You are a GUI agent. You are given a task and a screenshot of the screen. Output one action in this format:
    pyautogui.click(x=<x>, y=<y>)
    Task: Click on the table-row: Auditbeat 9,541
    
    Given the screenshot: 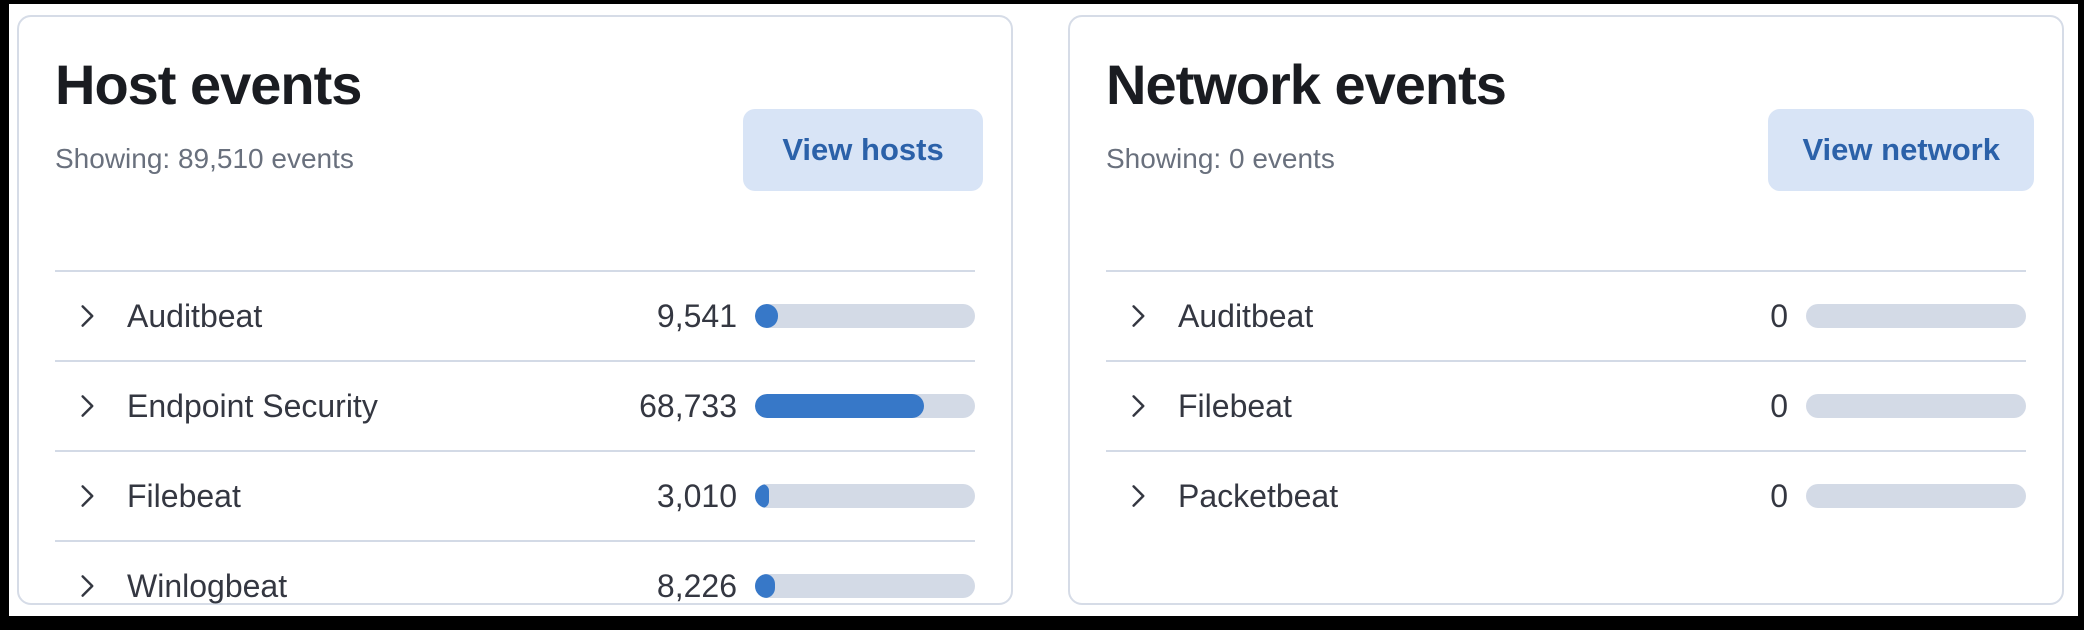 What is the action you would take?
    pyautogui.click(x=515, y=315)
    